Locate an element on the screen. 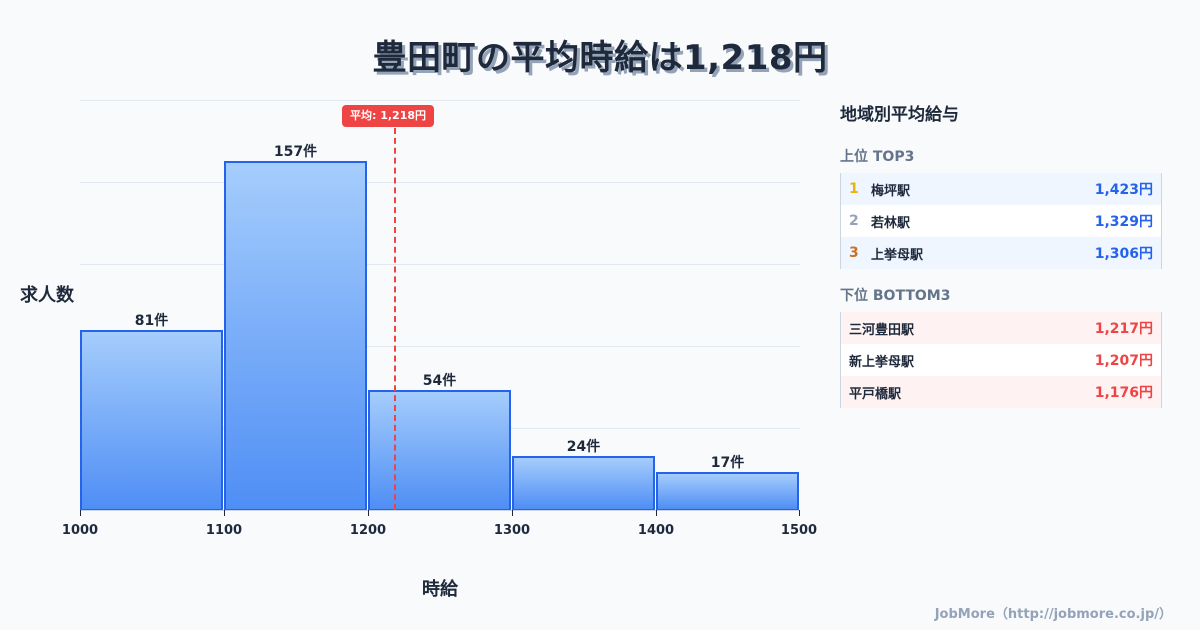  bar-value-label: 157件 is located at coordinates (295, 152).